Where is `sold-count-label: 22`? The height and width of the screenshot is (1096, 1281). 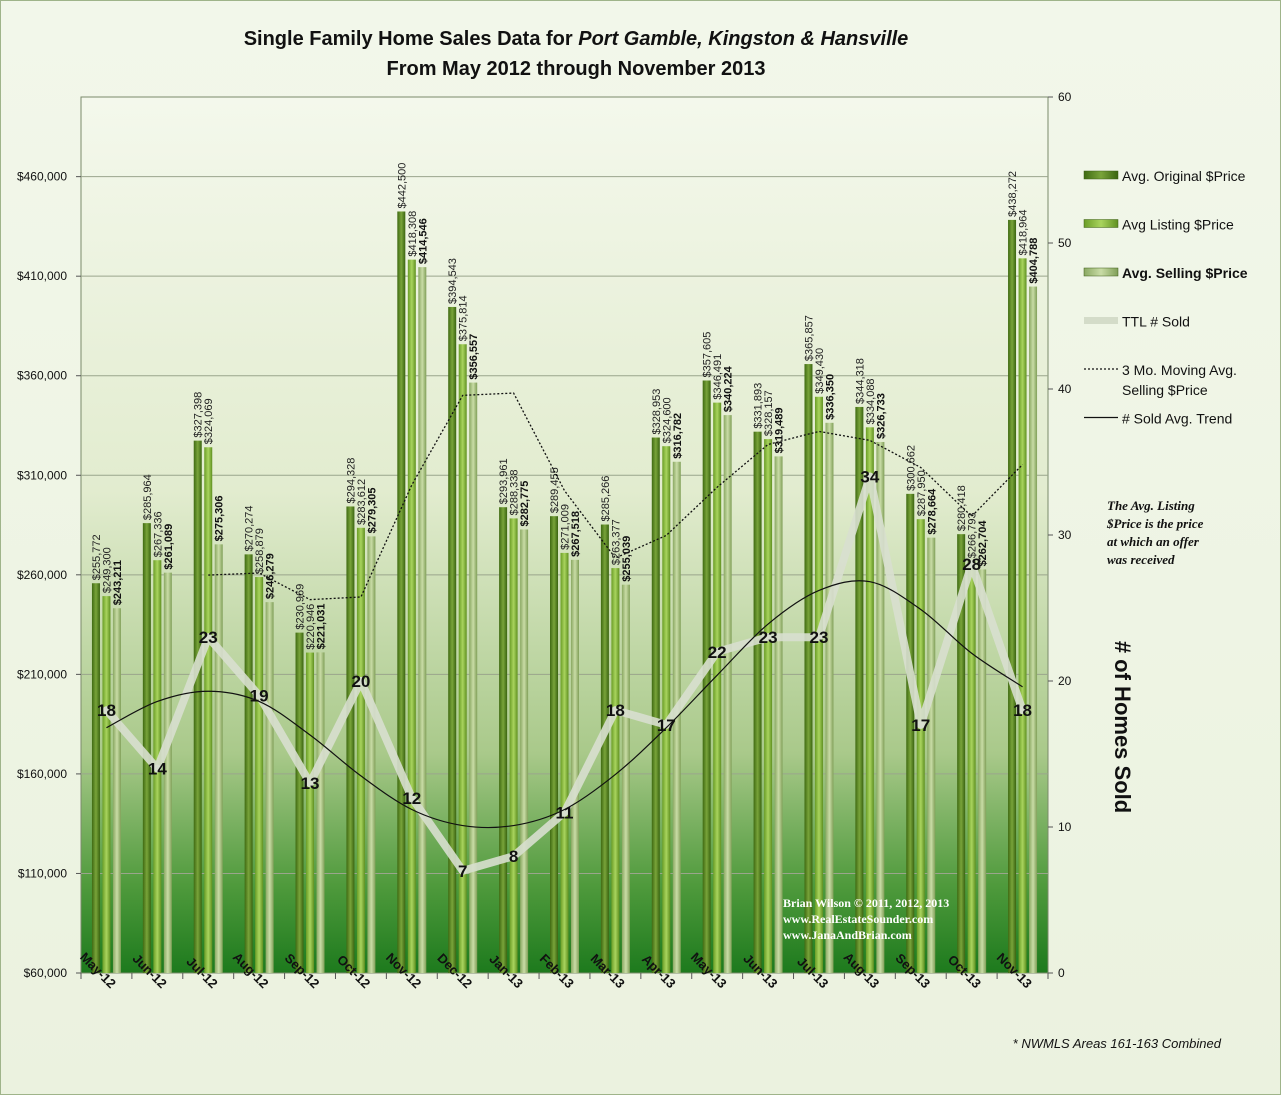 sold-count-label: 22 is located at coordinates (717, 652).